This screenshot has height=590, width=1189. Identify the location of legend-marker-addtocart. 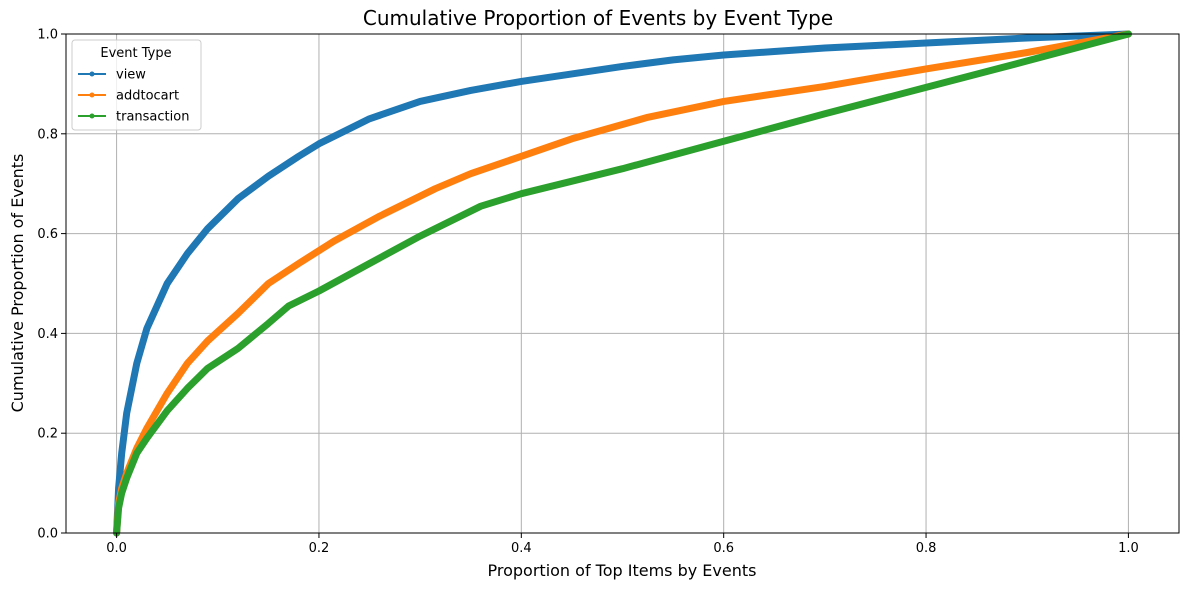
(92, 95).